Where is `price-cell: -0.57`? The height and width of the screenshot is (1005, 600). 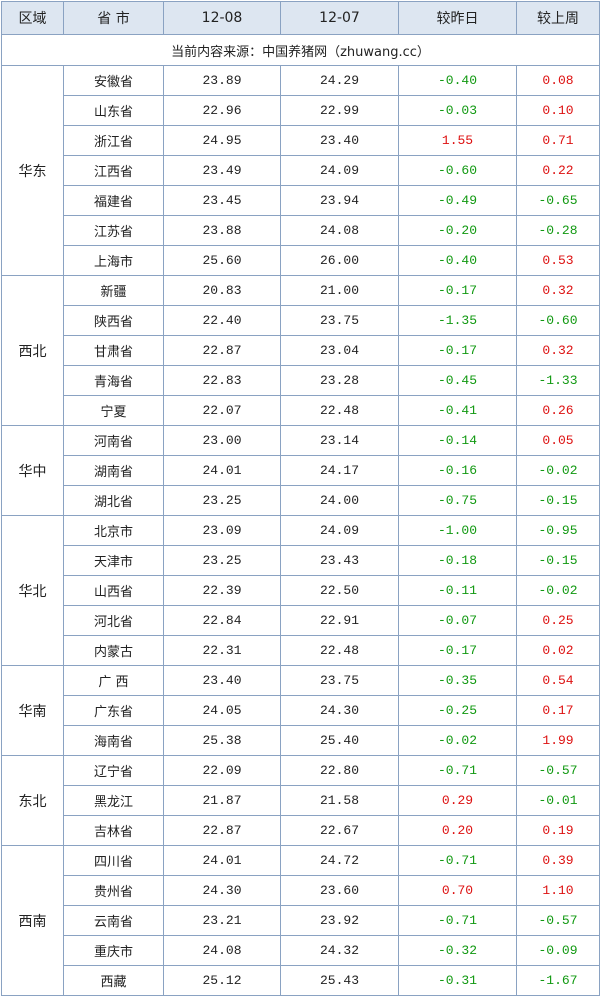 price-cell: -0.57 is located at coordinates (558, 770).